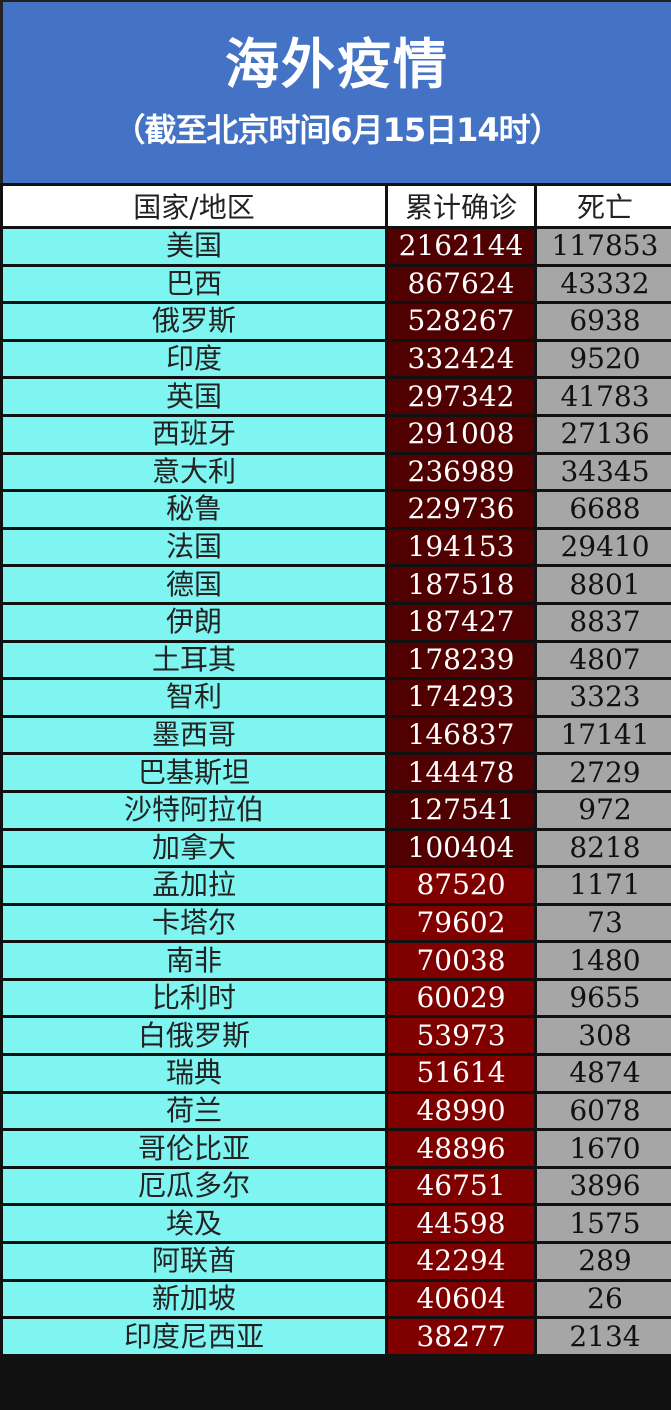 This screenshot has height=1410, width=671. I want to click on deaths-cell: 43332, so click(602, 284).